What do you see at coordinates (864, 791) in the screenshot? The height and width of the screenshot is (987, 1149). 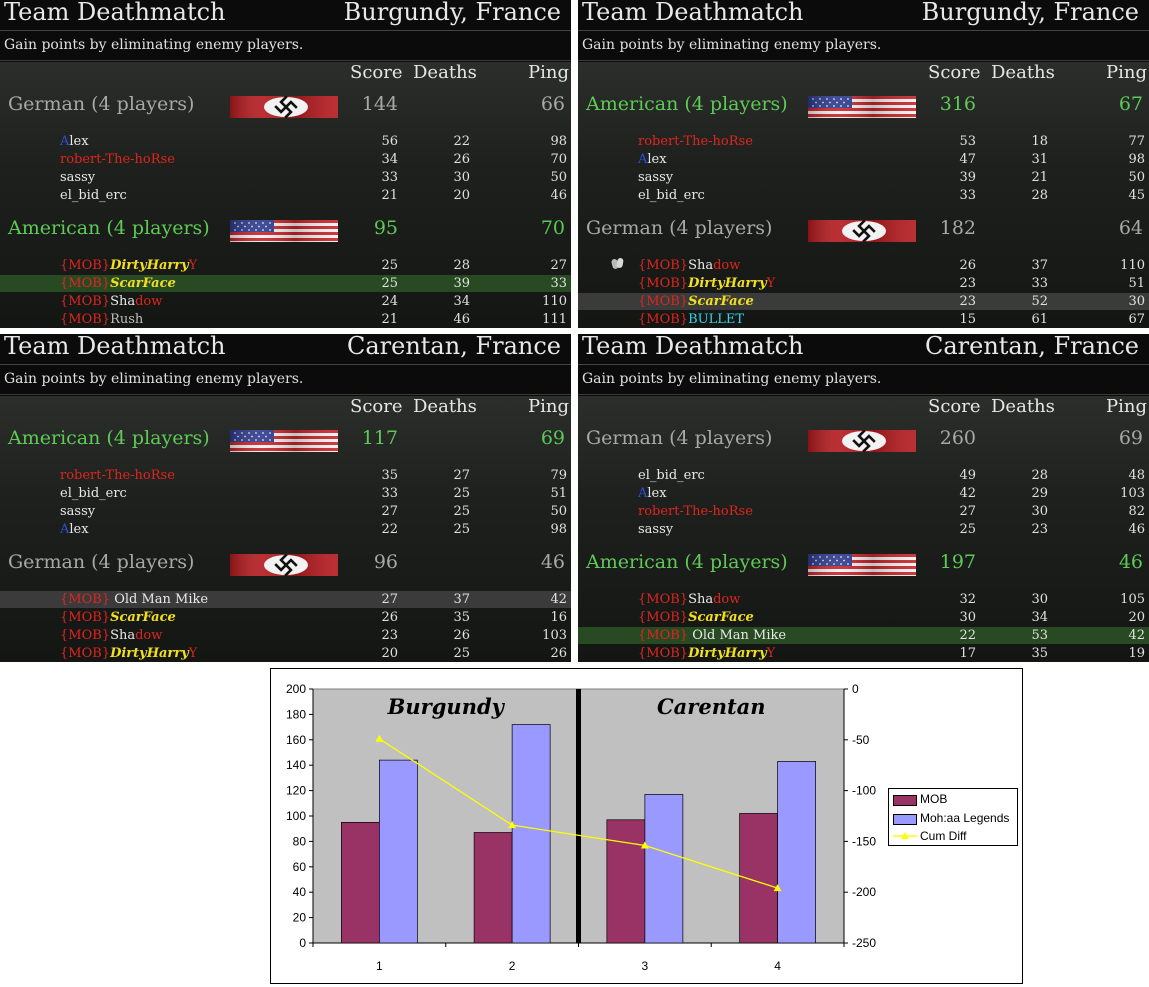 I see `y-tick-label-right: -100` at bounding box center [864, 791].